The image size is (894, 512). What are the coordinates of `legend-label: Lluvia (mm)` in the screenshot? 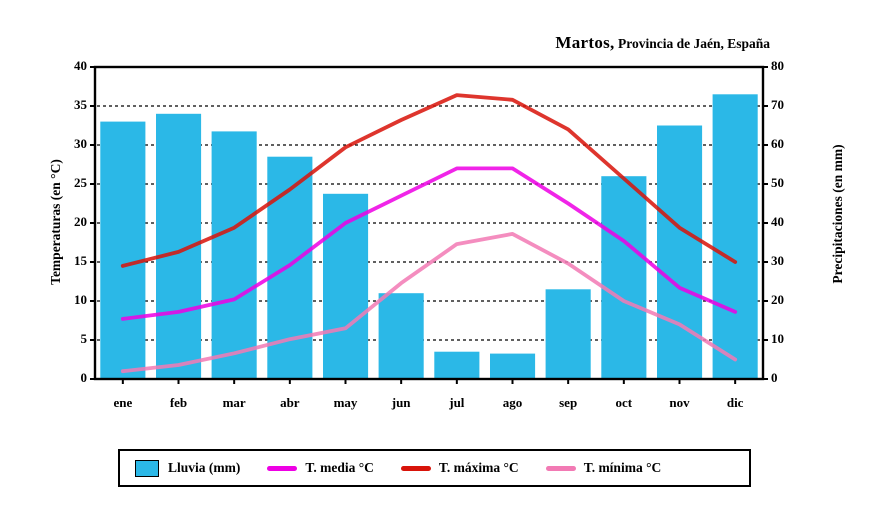 It's located at (204, 467).